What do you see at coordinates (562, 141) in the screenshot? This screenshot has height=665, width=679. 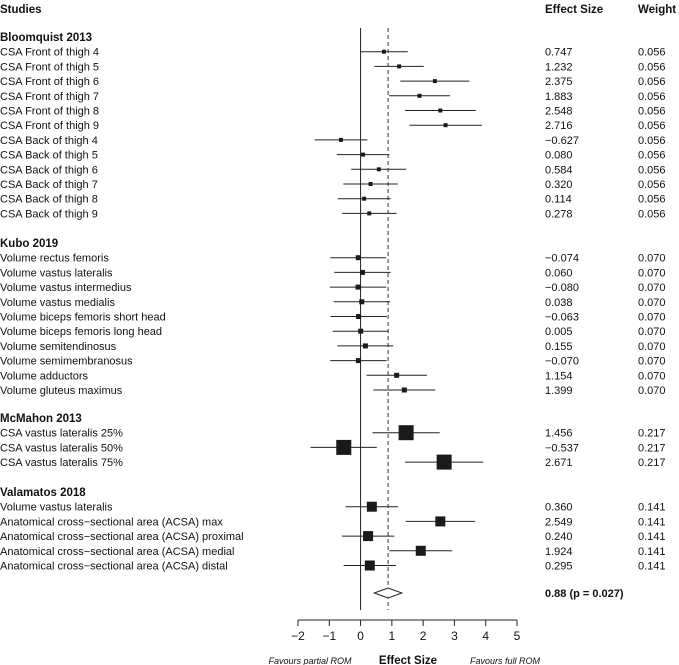 I see `effect-size-value: −0.627` at bounding box center [562, 141].